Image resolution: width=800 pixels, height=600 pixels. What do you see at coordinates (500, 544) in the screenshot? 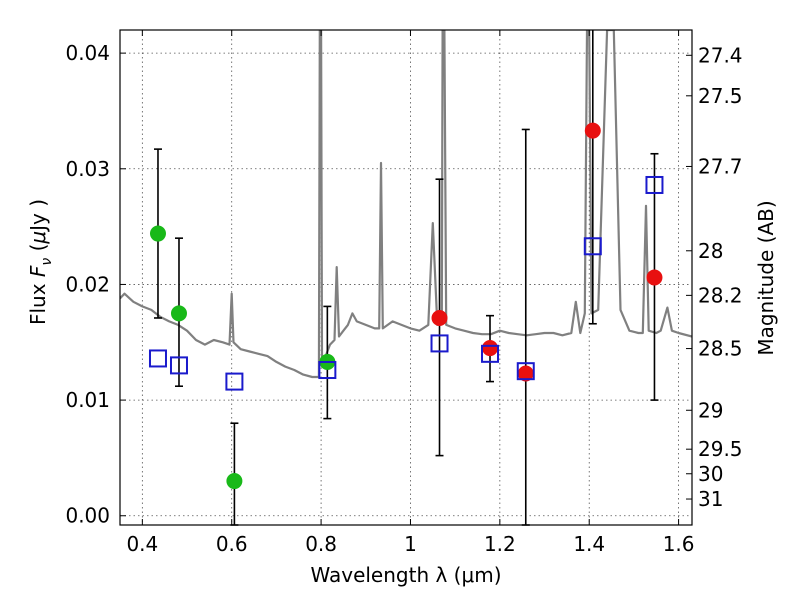
I see `x-tick-label: 1.2` at bounding box center [500, 544].